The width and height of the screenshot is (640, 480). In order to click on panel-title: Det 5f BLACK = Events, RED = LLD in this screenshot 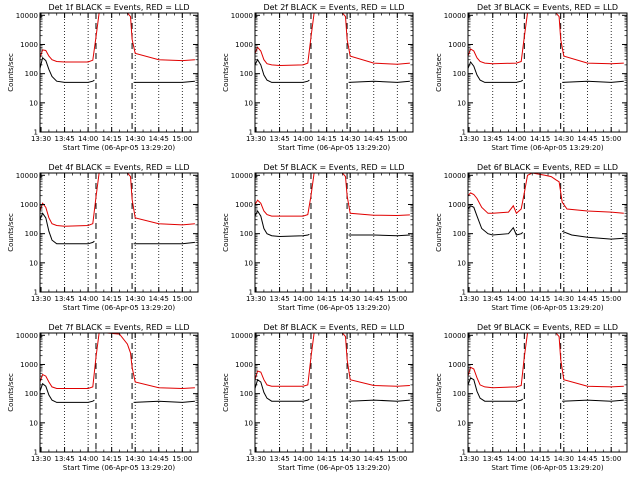, I will do `click(333, 167)`.